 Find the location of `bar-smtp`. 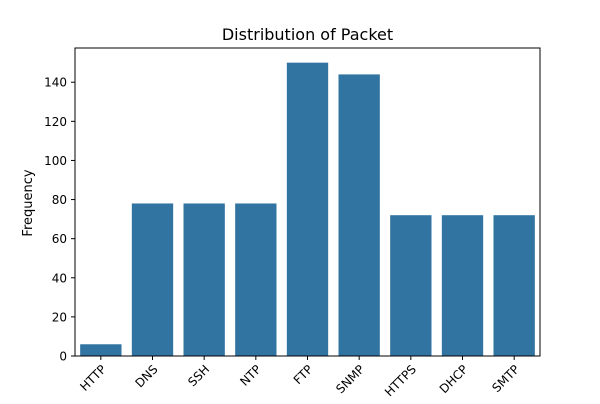

bar-smtp is located at coordinates (514, 285).